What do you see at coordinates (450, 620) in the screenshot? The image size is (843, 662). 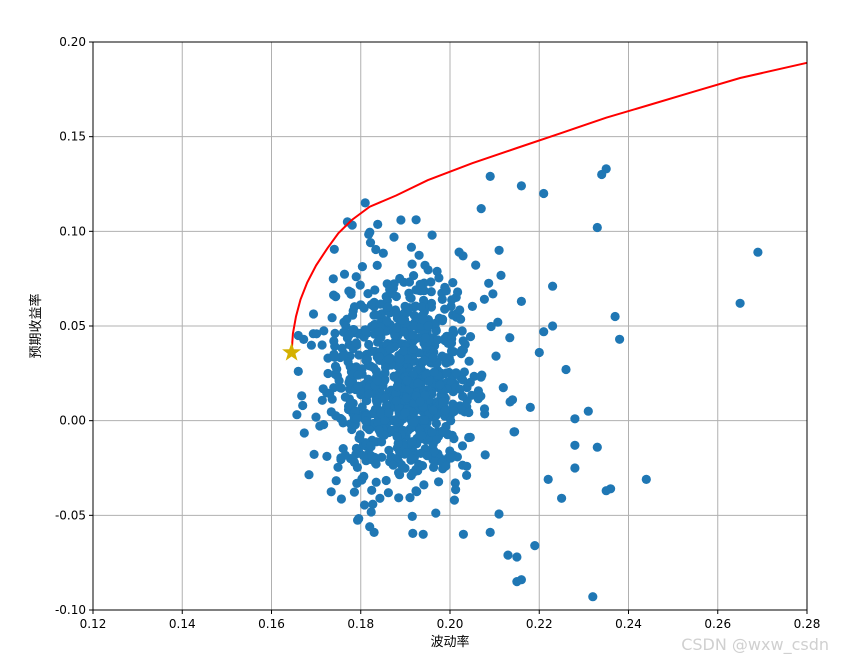 I see `x-axis-ticks: 0.12 0.14 0.16 0.18 0.20 0.22 0.24 0.26 0.28` at bounding box center [450, 620].